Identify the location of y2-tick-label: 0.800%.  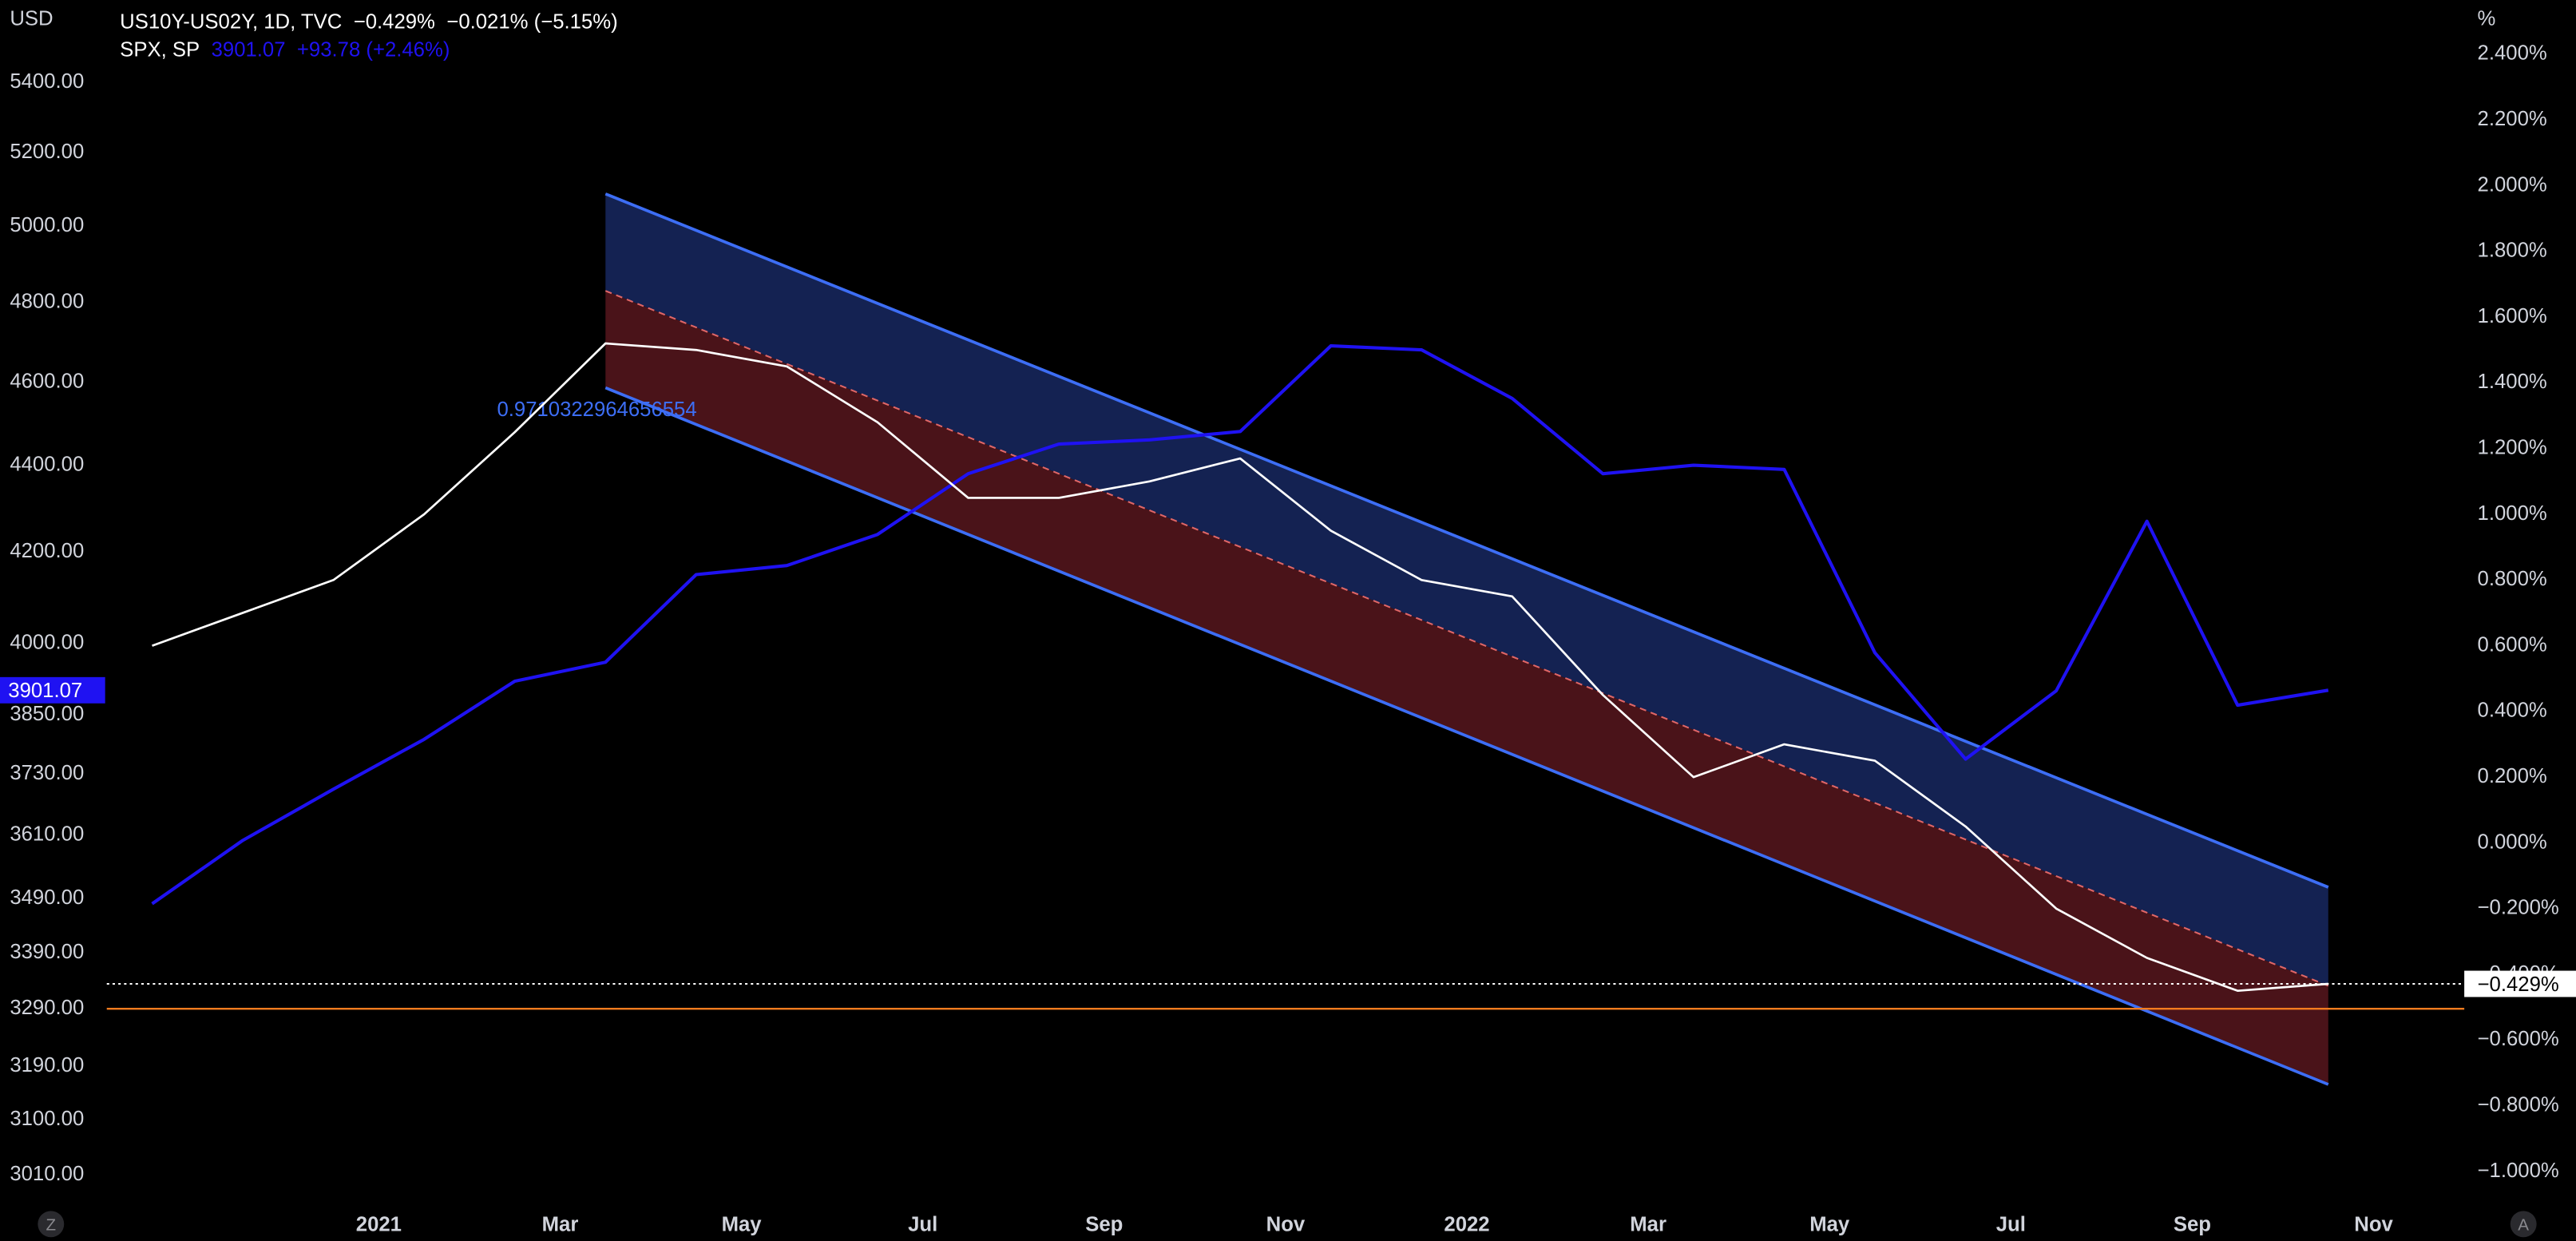
(2512, 579).